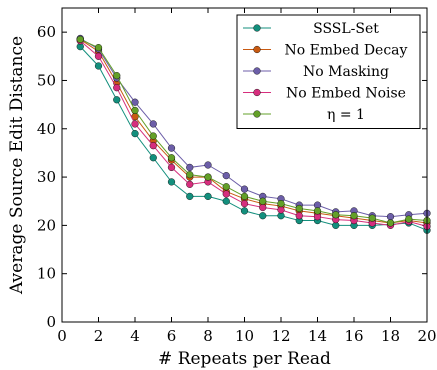  Describe the element at coordinates (99, 336) in the screenshot. I see `x-tick-label: 2` at that location.